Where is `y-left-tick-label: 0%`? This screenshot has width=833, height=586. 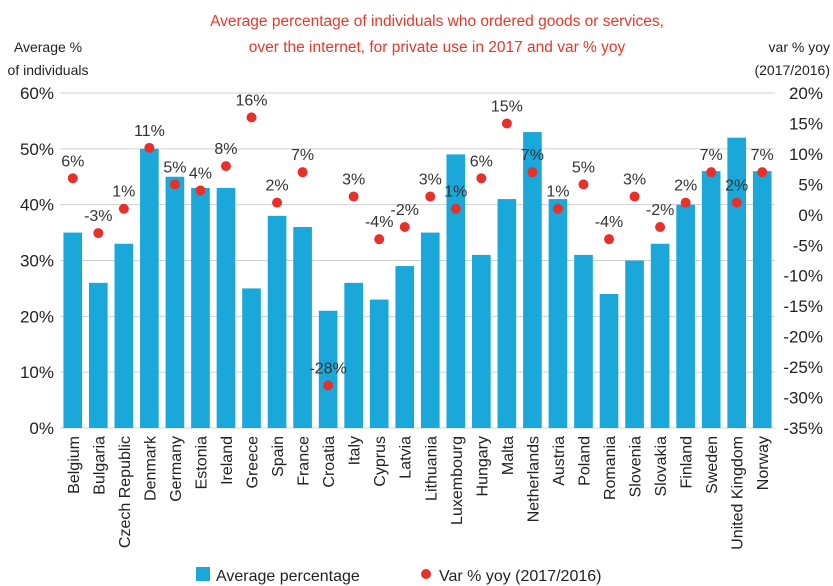
y-left-tick-label: 0% is located at coordinates (41, 428).